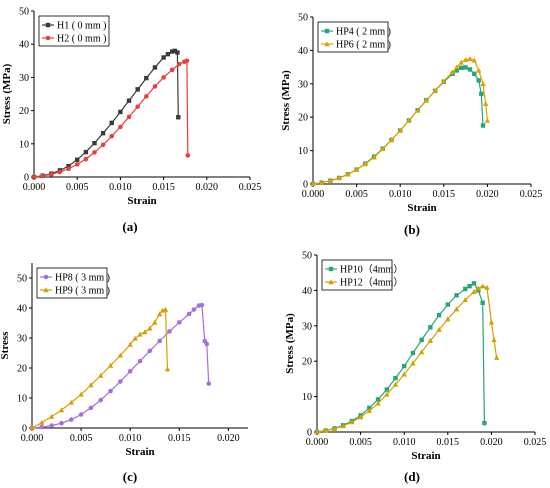 This screenshot has height=488, width=550. I want to click on legend-entry: H2 ( 0 mm ), so click(74, 39).